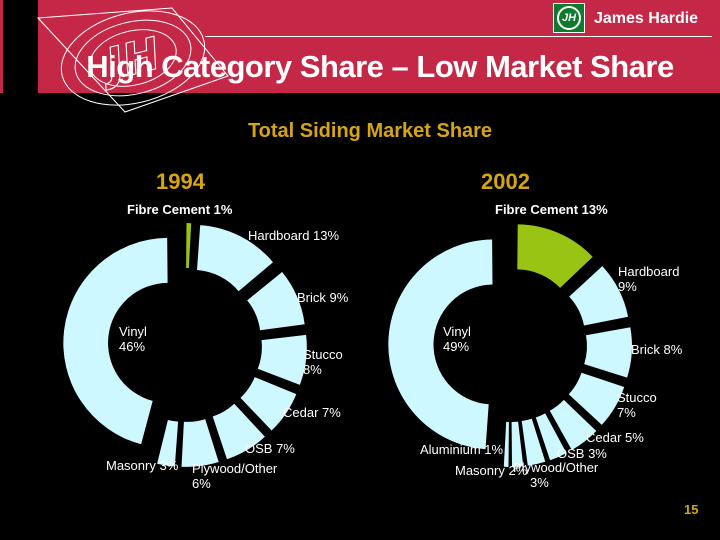  Describe the element at coordinates (370, 131) in the screenshot. I see `subtitle: Total Siding Market Share` at that location.